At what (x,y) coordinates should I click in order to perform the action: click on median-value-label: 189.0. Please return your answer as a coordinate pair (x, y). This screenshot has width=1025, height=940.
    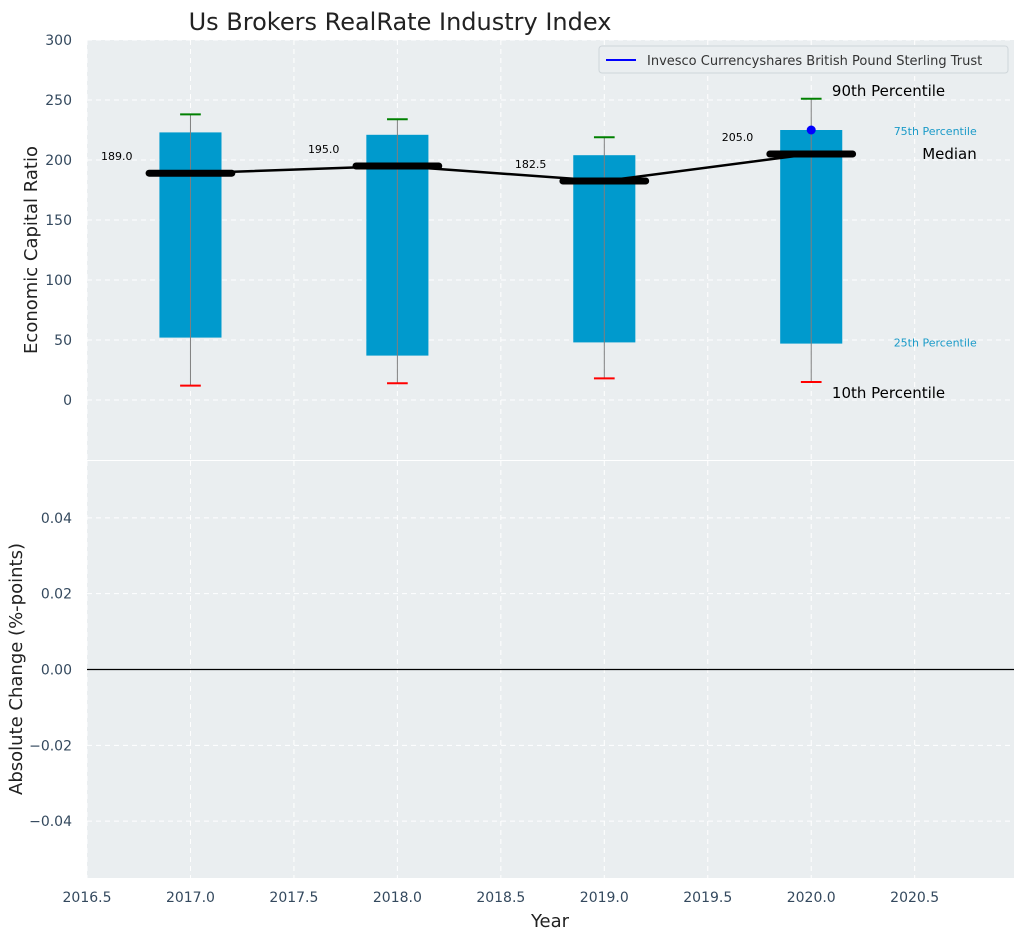
    Looking at the image, I should click on (117, 156).